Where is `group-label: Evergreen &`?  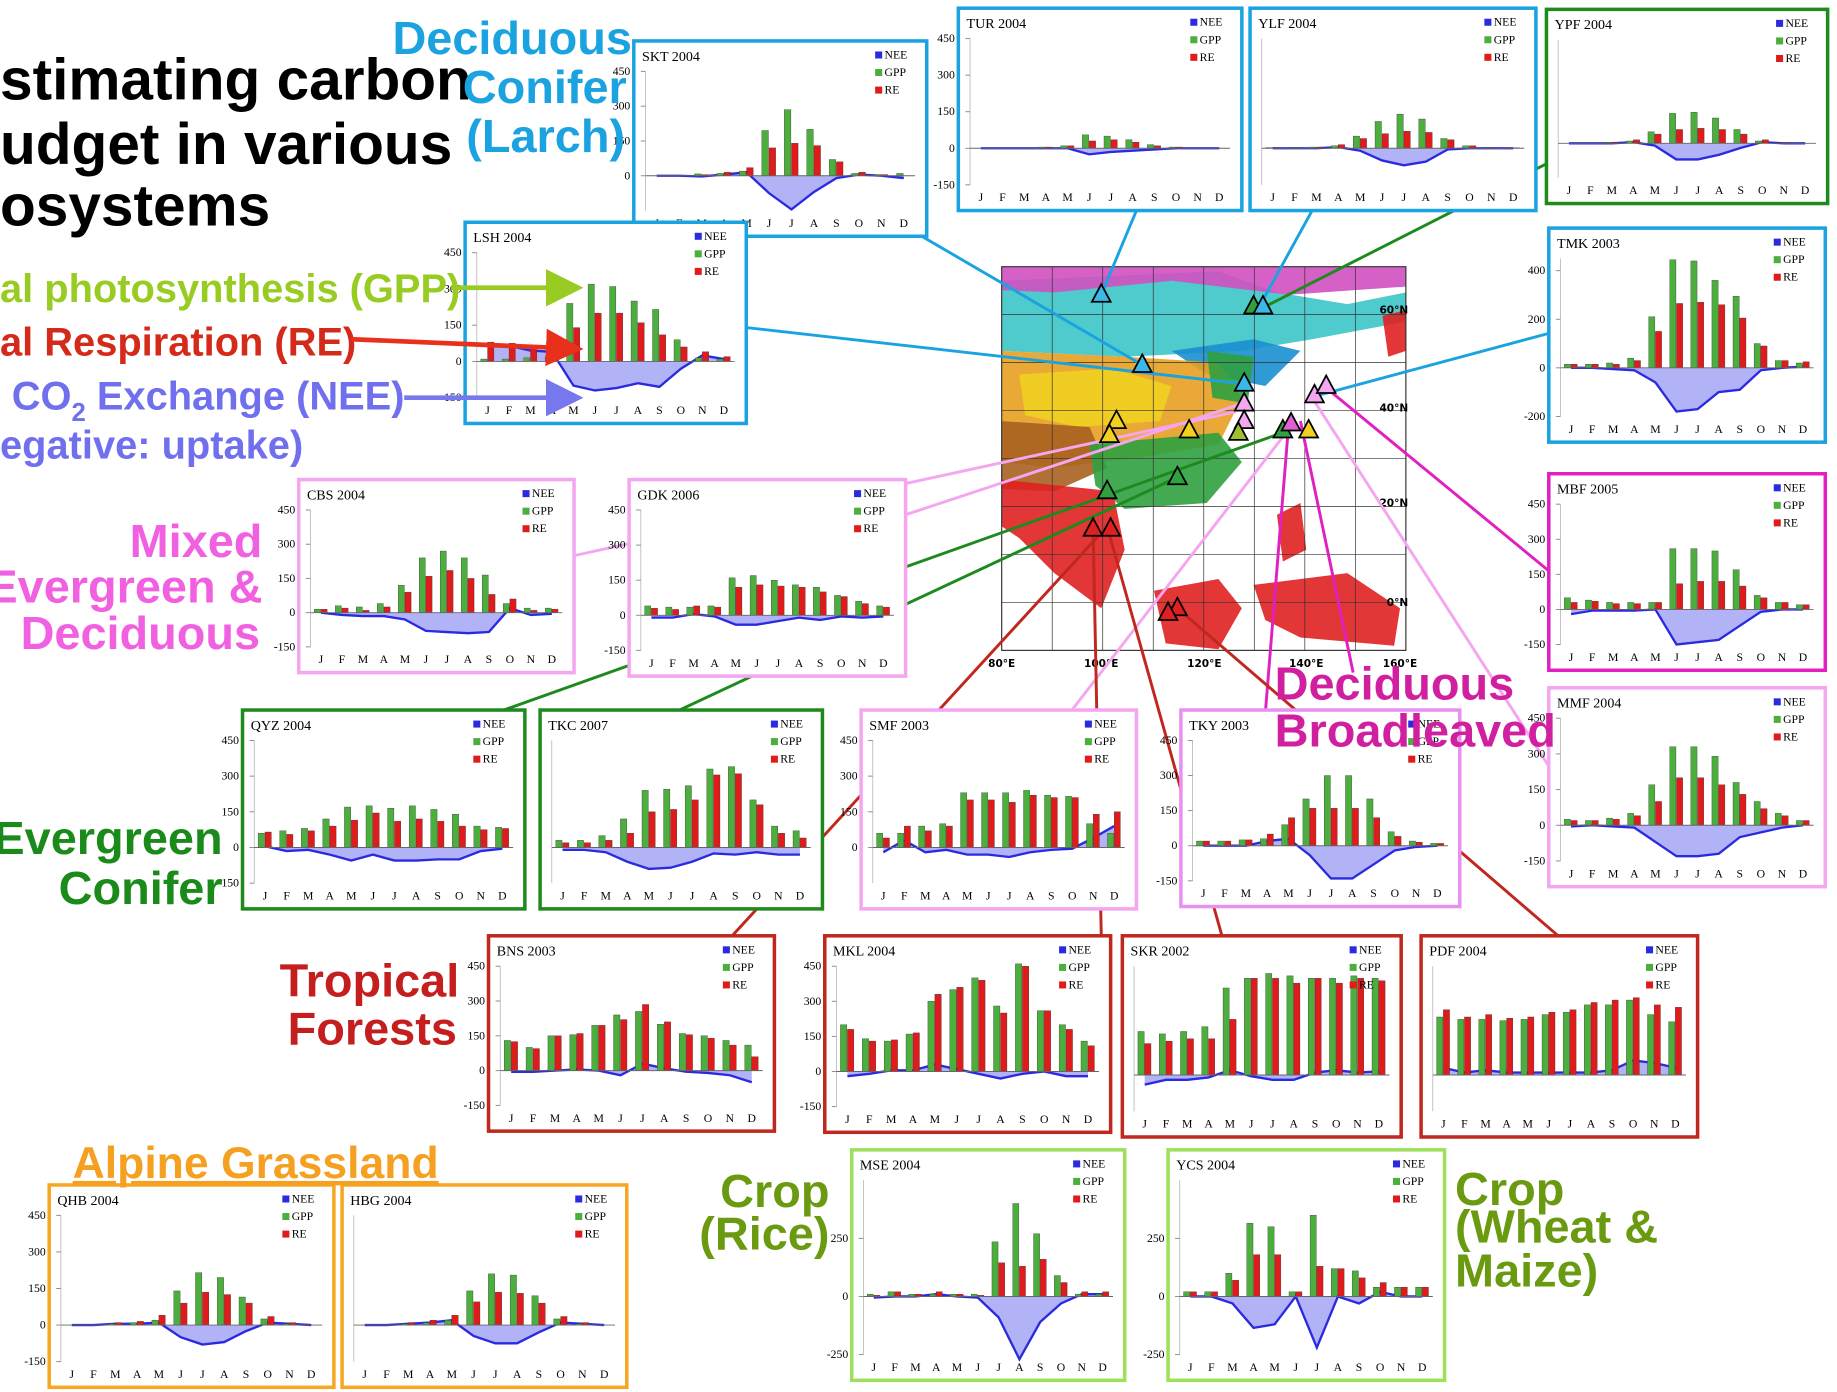
group-label: Evergreen & is located at coordinates (131, 586).